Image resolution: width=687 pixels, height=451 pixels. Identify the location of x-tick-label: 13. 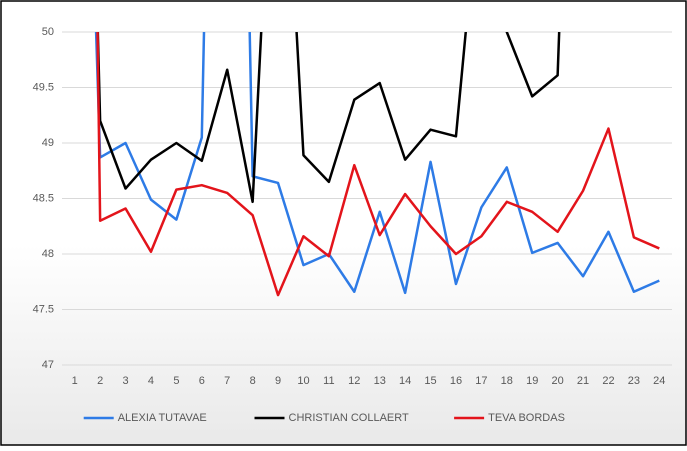
(380, 381).